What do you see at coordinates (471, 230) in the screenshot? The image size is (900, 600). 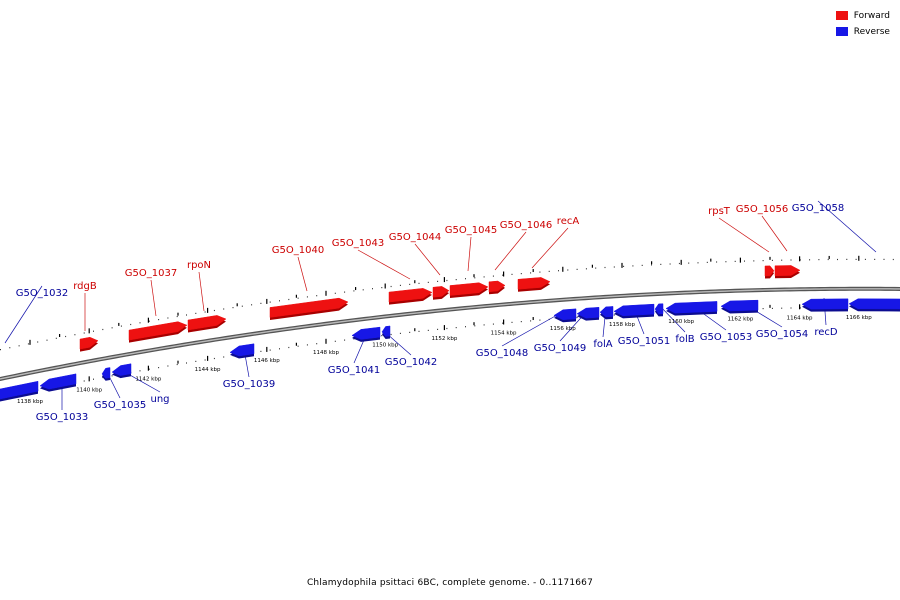 I see `gene-label-g5o_1045: G5O_1045` at bounding box center [471, 230].